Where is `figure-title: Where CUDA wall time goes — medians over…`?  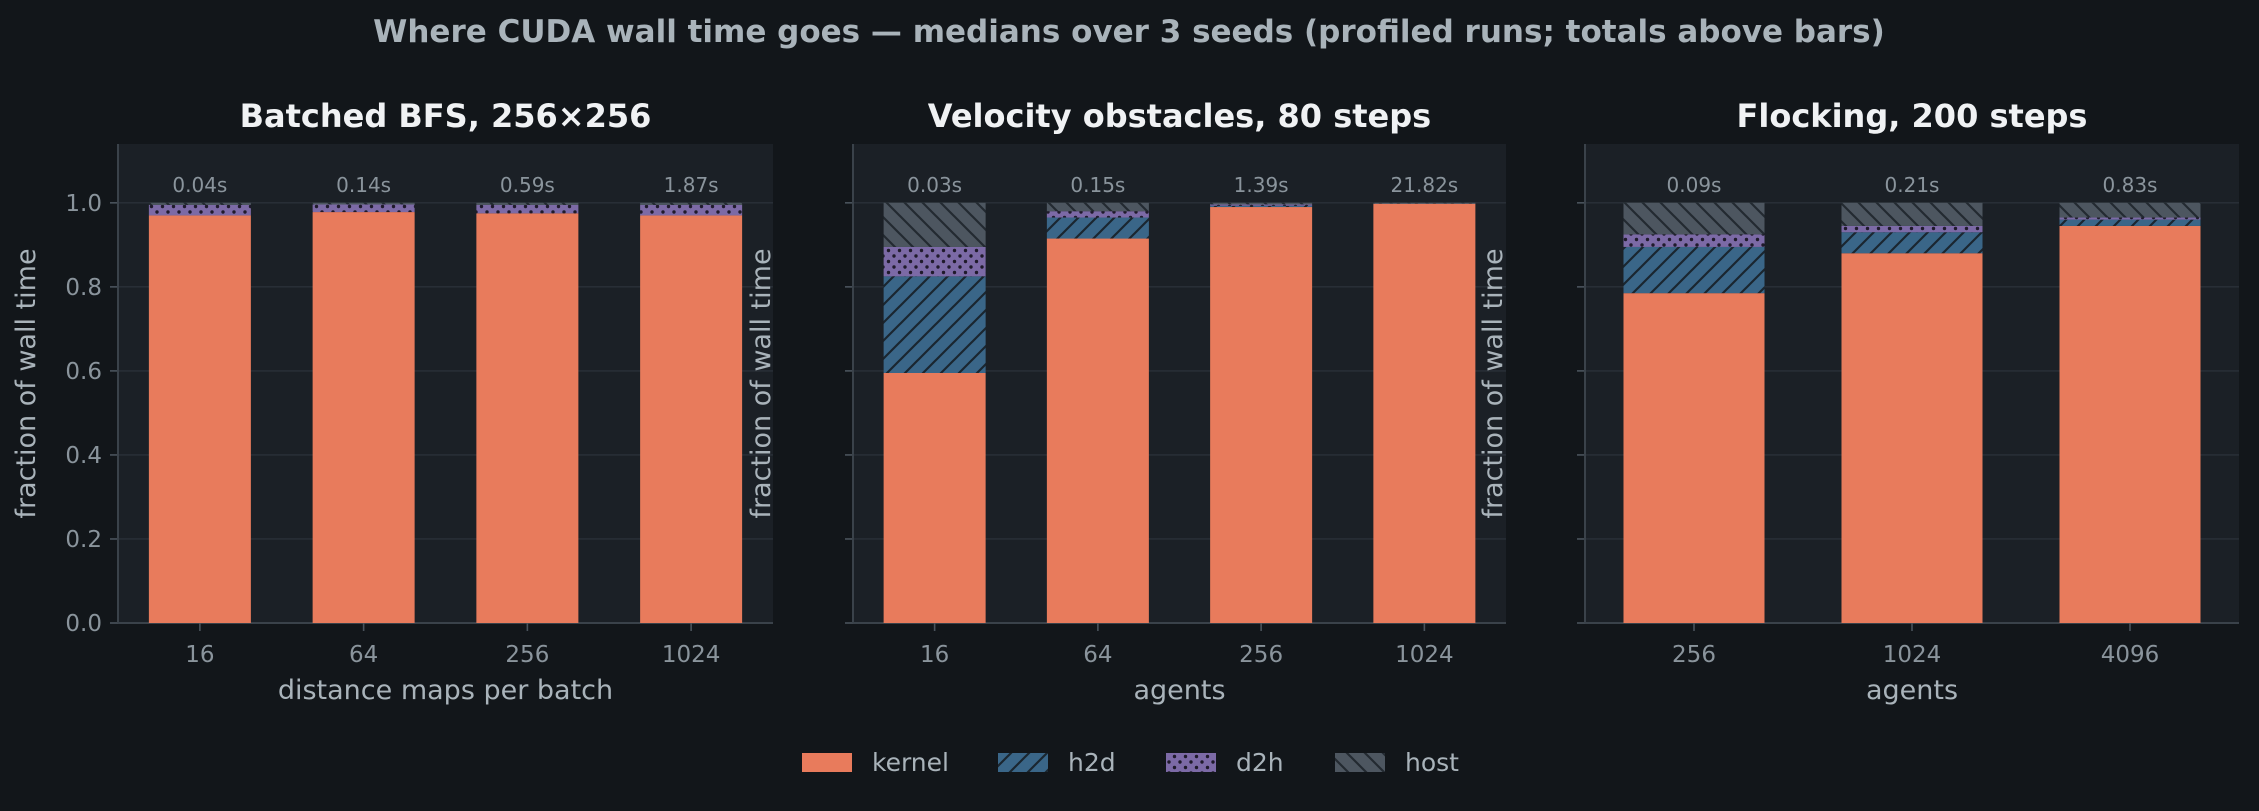
figure-title: Where CUDA wall time goes — medians over… is located at coordinates (1129, 32).